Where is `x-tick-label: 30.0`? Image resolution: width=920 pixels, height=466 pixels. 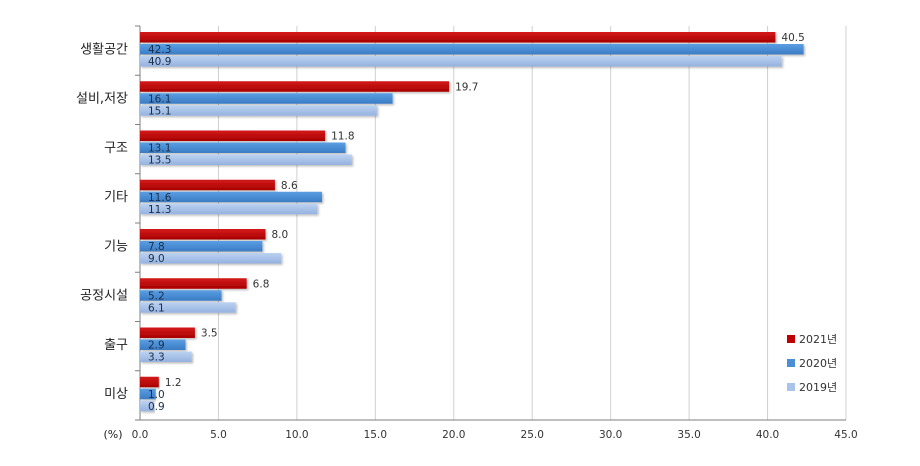 x-tick-label: 30.0 is located at coordinates (610, 435).